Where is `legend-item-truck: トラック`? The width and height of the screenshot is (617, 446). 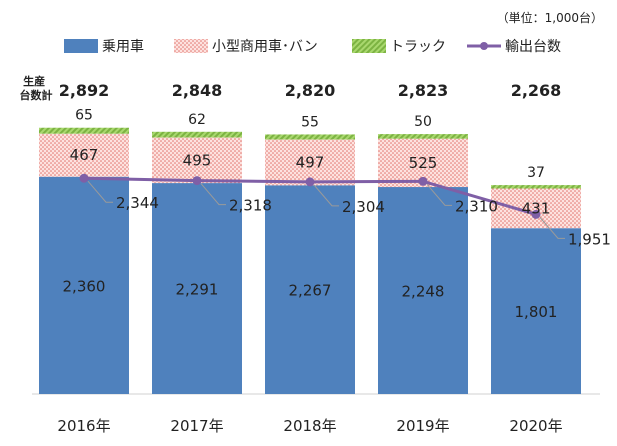
legend-item-truck: トラック is located at coordinates (399, 47).